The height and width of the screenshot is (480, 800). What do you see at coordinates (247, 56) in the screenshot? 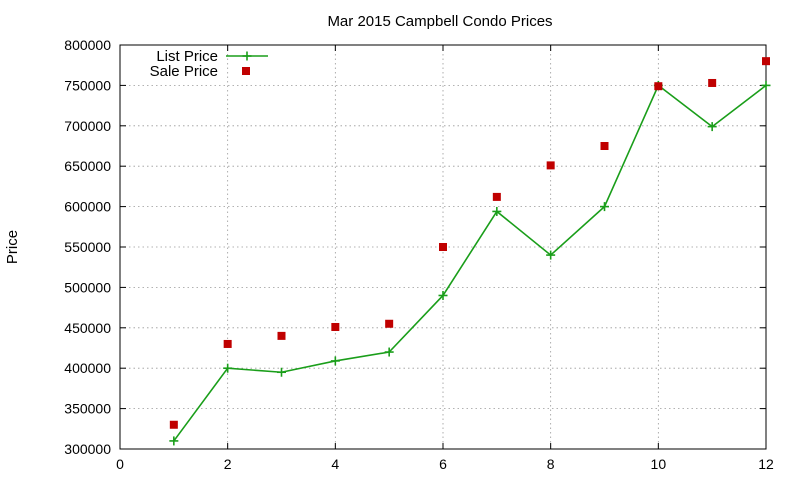
I see `legend-marker-list-price` at bounding box center [247, 56].